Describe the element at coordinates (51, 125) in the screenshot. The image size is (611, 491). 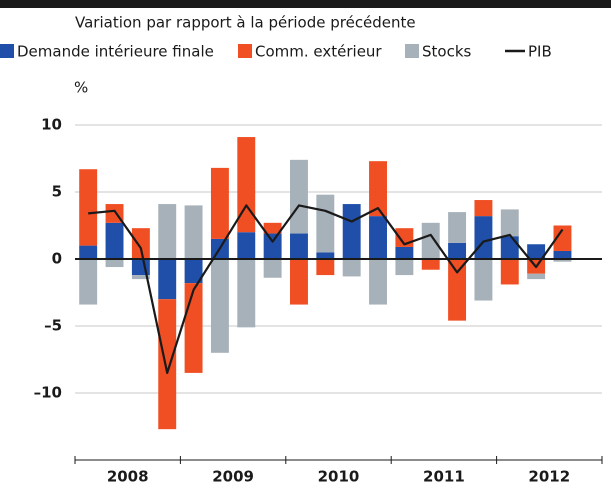
I see `y-tick-label: 10` at that location.